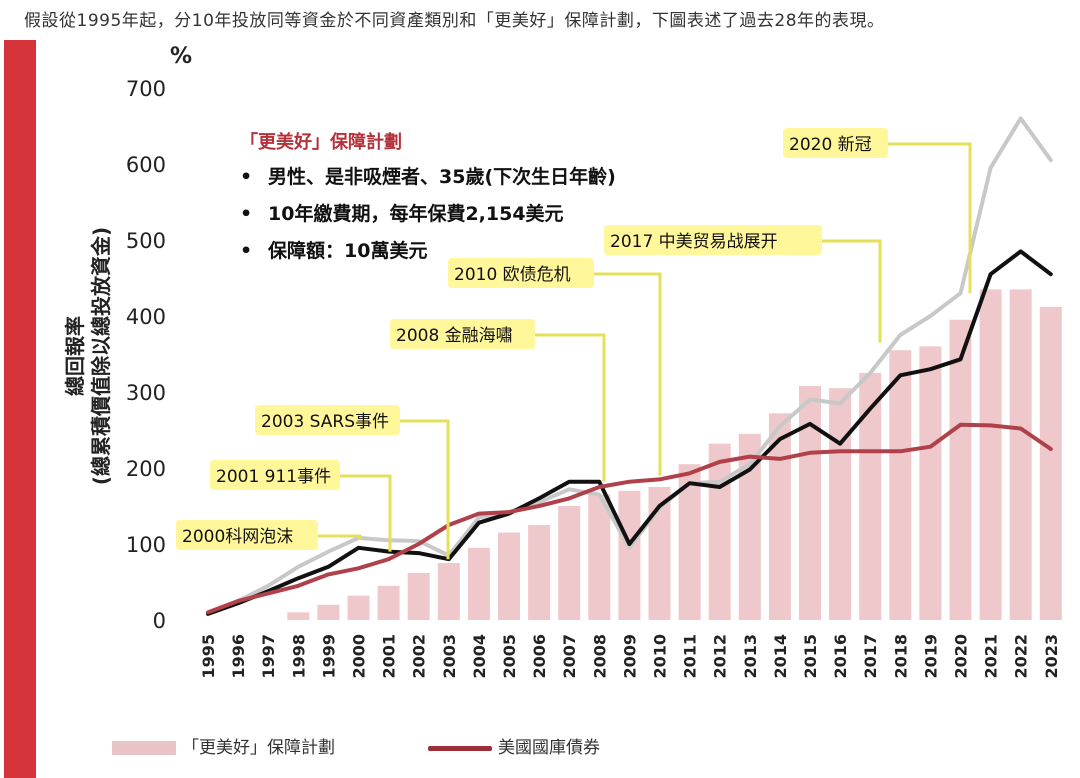  I want to click on y-tick-label: 600, so click(146, 165).